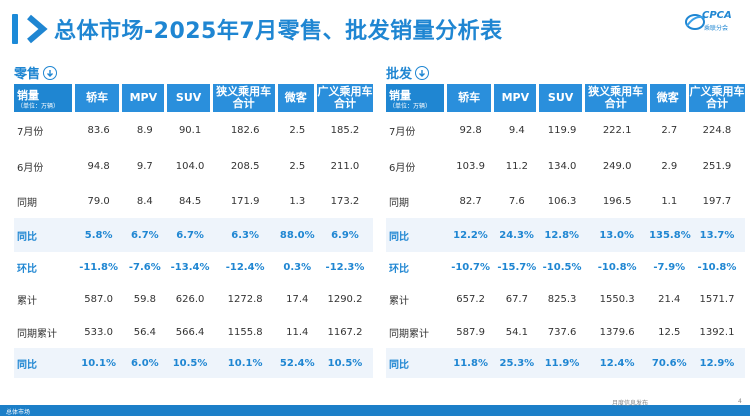 This screenshot has height=416, width=750. What do you see at coordinates (297, 267) in the screenshot?
I see `table-cell: 0.3%` at bounding box center [297, 267].